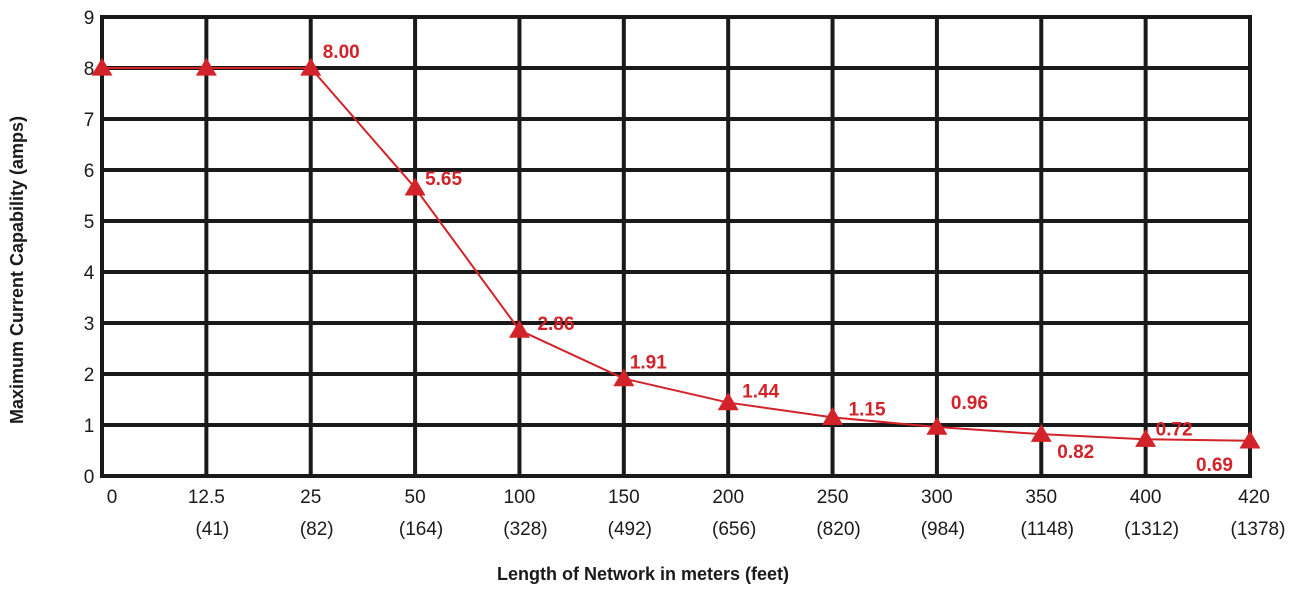 Image resolution: width=1299 pixels, height=591 pixels. Describe the element at coordinates (1041, 497) in the screenshot. I see `x-tick-label: 350` at that location.